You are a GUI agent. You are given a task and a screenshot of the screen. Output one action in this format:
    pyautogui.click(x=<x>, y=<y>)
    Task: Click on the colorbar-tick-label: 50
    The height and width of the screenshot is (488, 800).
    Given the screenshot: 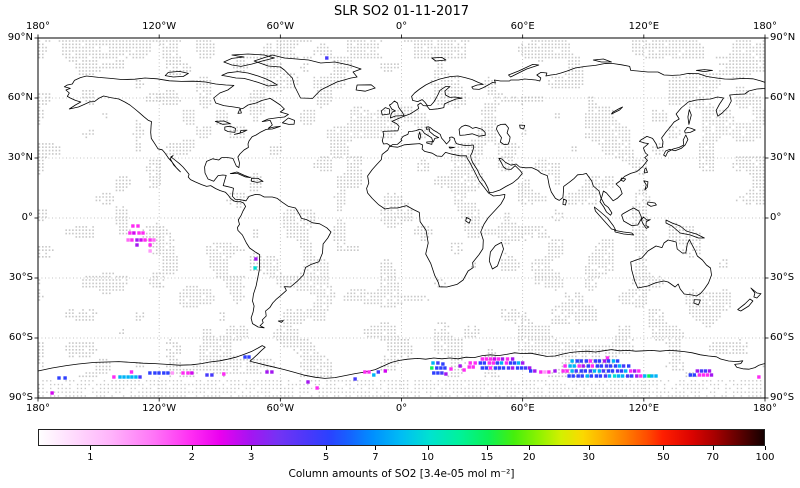 What is the action you would take?
    pyautogui.click(x=663, y=457)
    